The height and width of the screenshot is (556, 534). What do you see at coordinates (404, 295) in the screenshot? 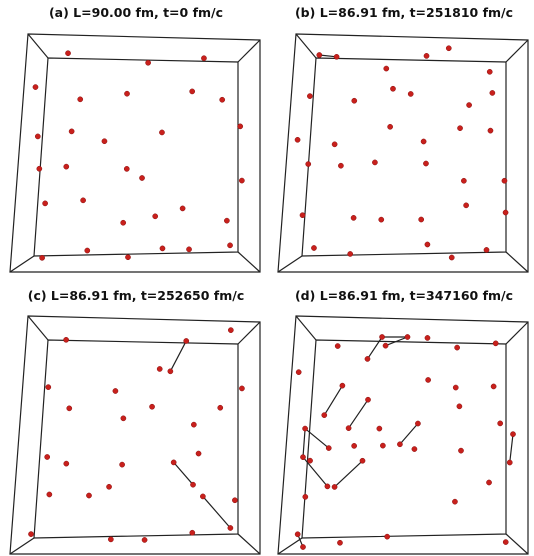
I see `panel-title: (d) L=86.91 fm, t=347160 fm/c` at bounding box center [404, 295].